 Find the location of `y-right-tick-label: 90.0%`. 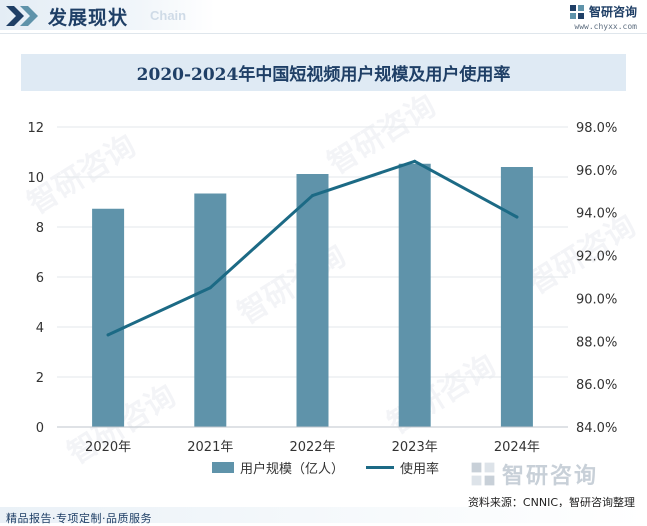

y-right-tick-label: 90.0% is located at coordinates (596, 299).